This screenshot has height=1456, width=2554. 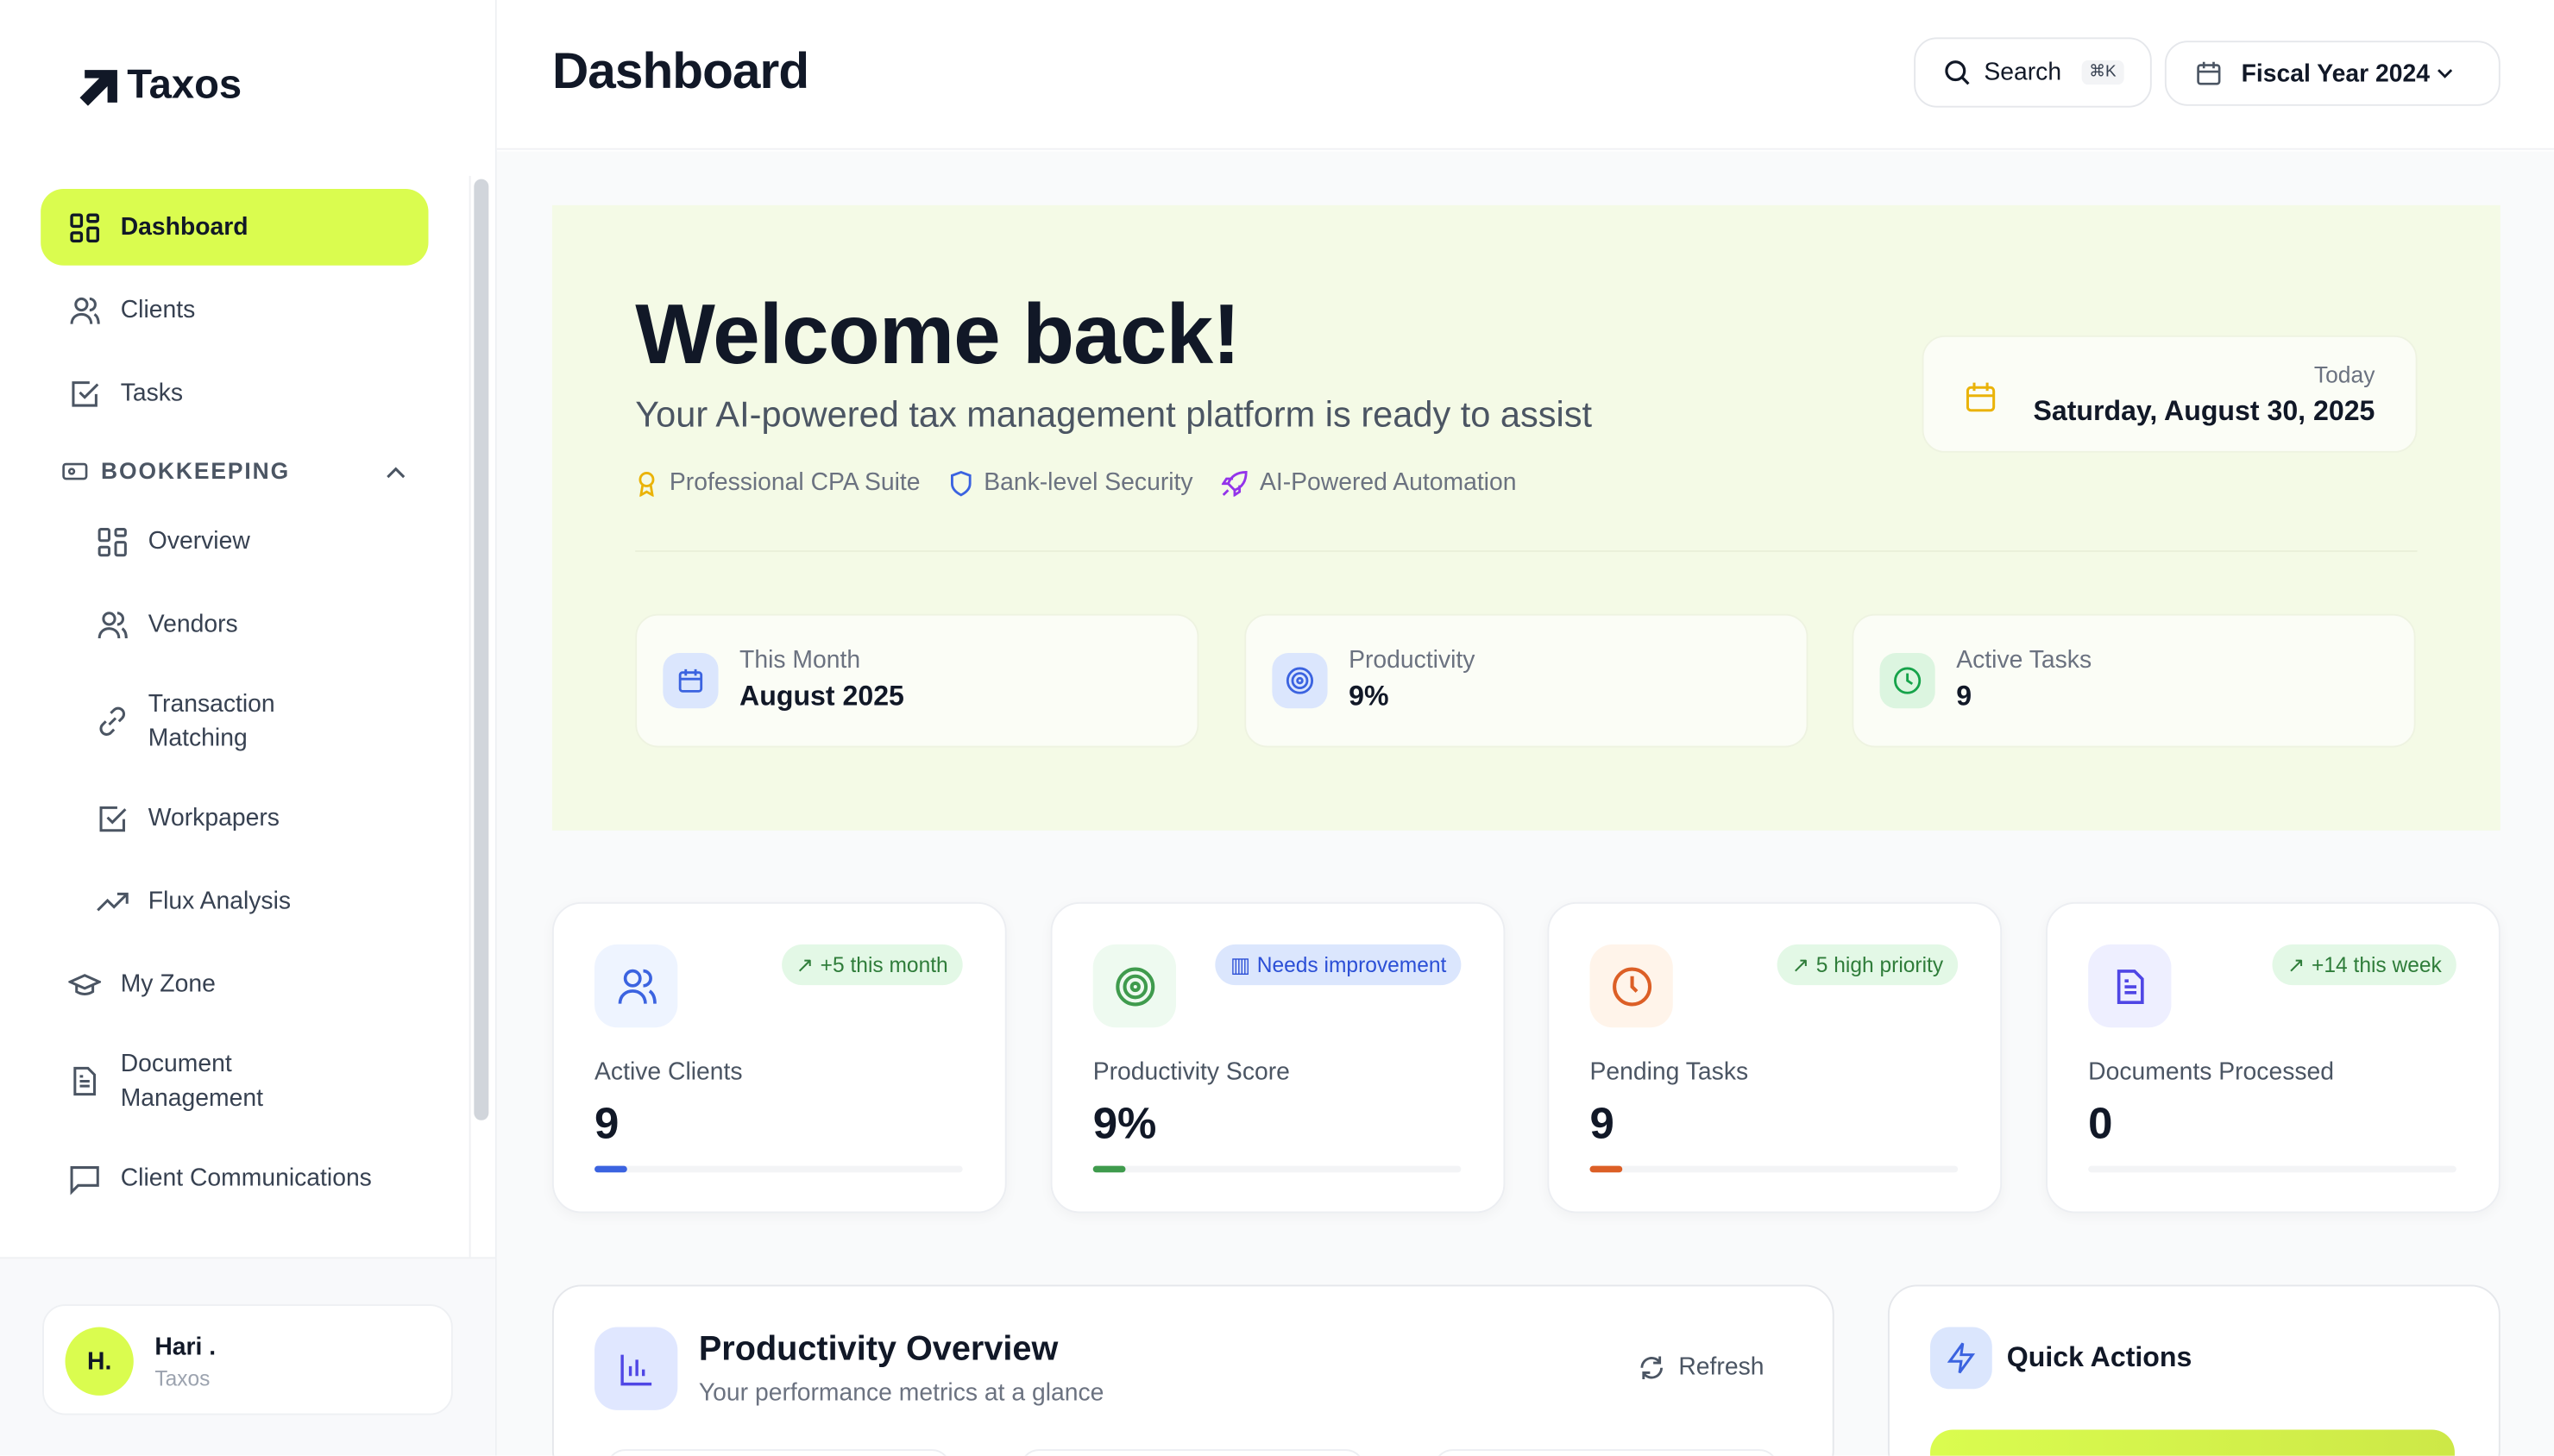 What do you see at coordinates (2134, 681) in the screenshot?
I see `mini-stat-active-tasks: Active Tasks 9` at bounding box center [2134, 681].